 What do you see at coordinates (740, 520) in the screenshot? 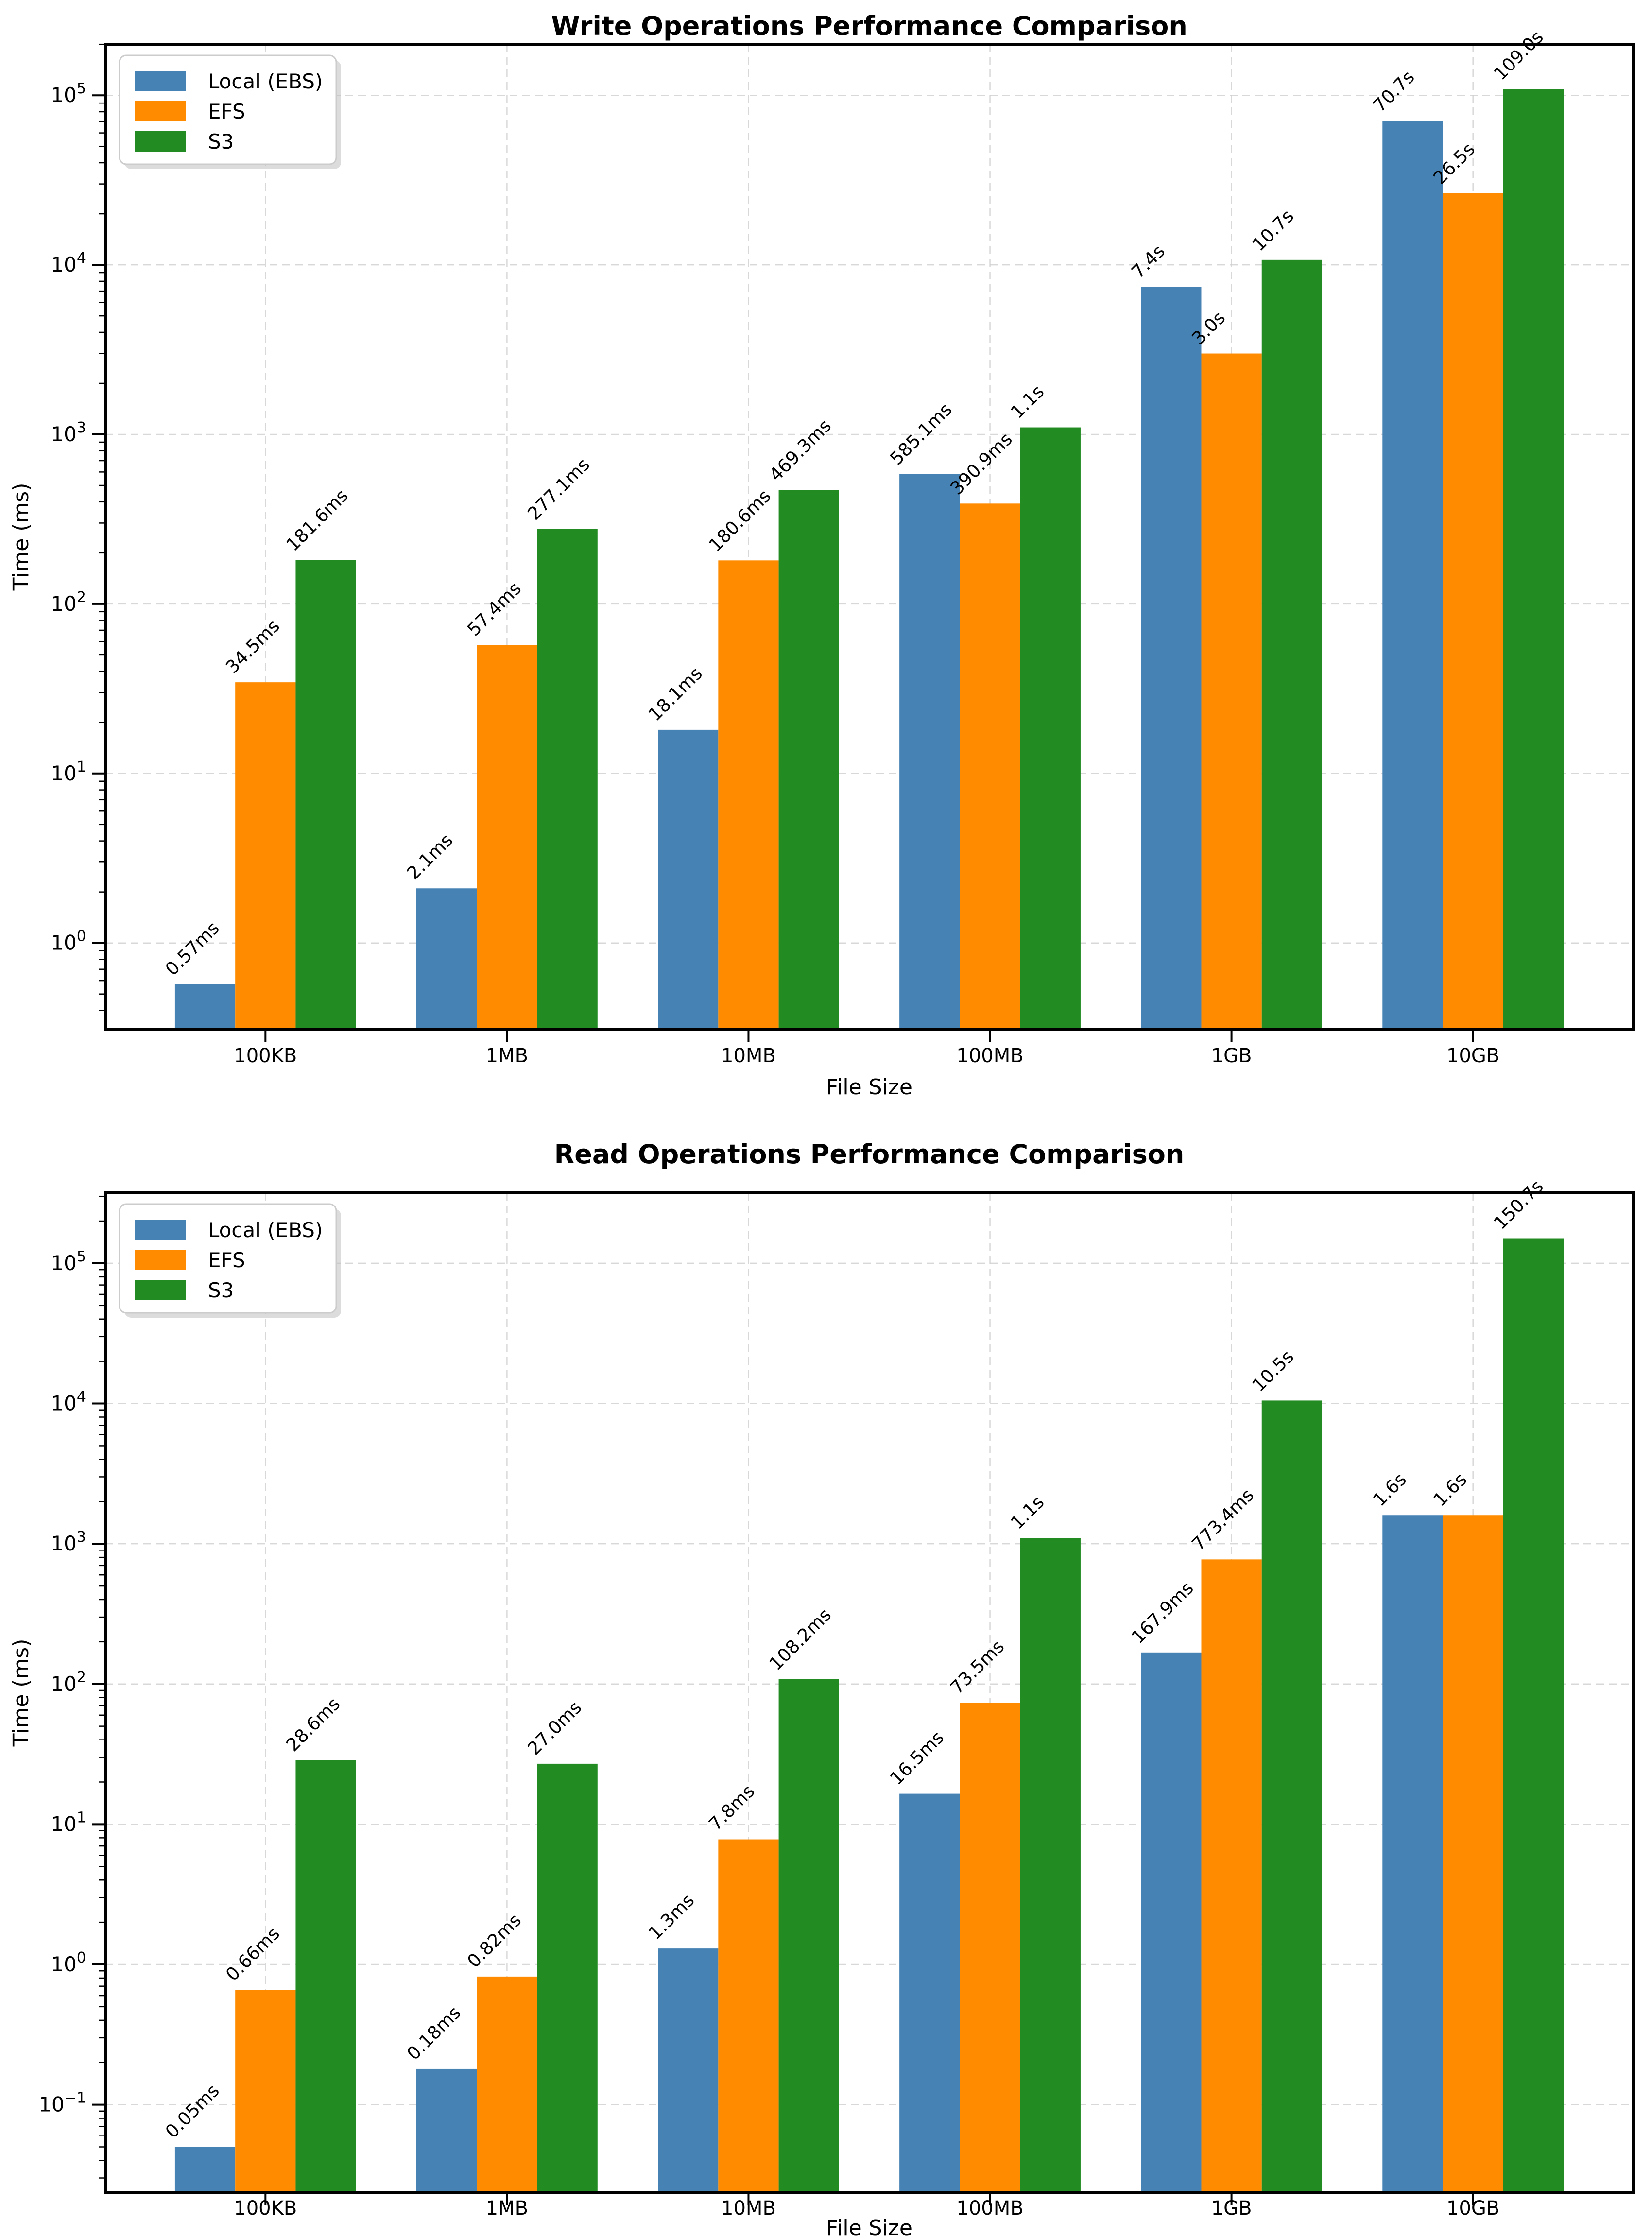
I see `bar-value-label: 180.6ms` at bounding box center [740, 520].